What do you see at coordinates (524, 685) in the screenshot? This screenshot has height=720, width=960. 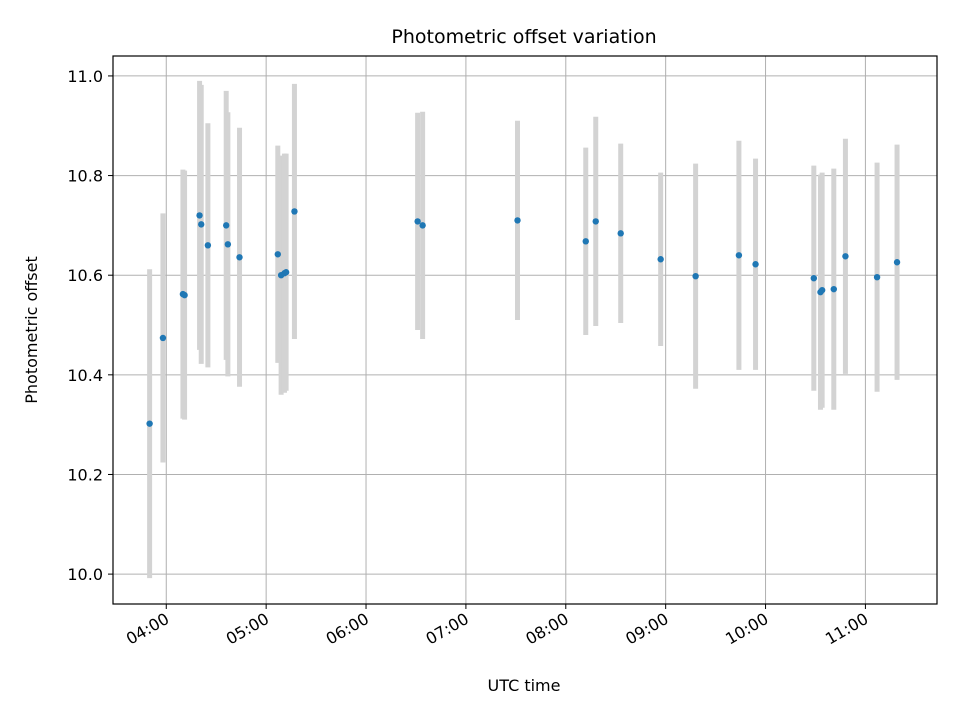 I see `x-axis-label: UTC time` at bounding box center [524, 685].